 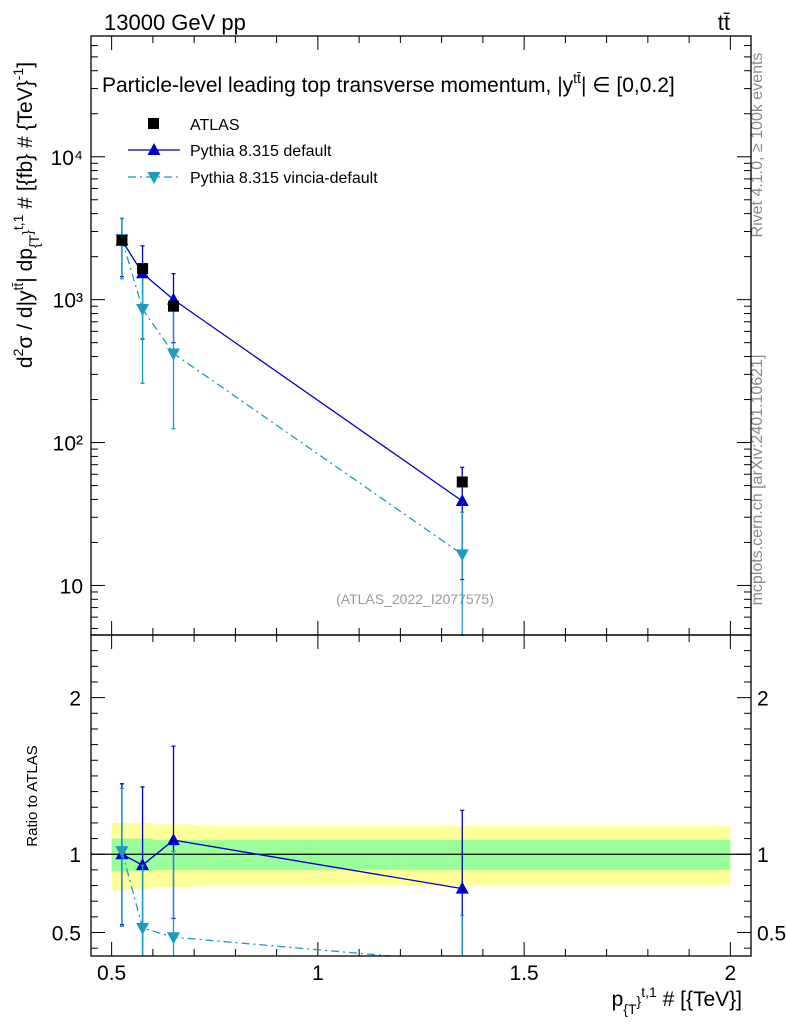 What do you see at coordinates (18, 287) in the screenshot?
I see `y-axis-label-part: tt̄` at bounding box center [18, 287].